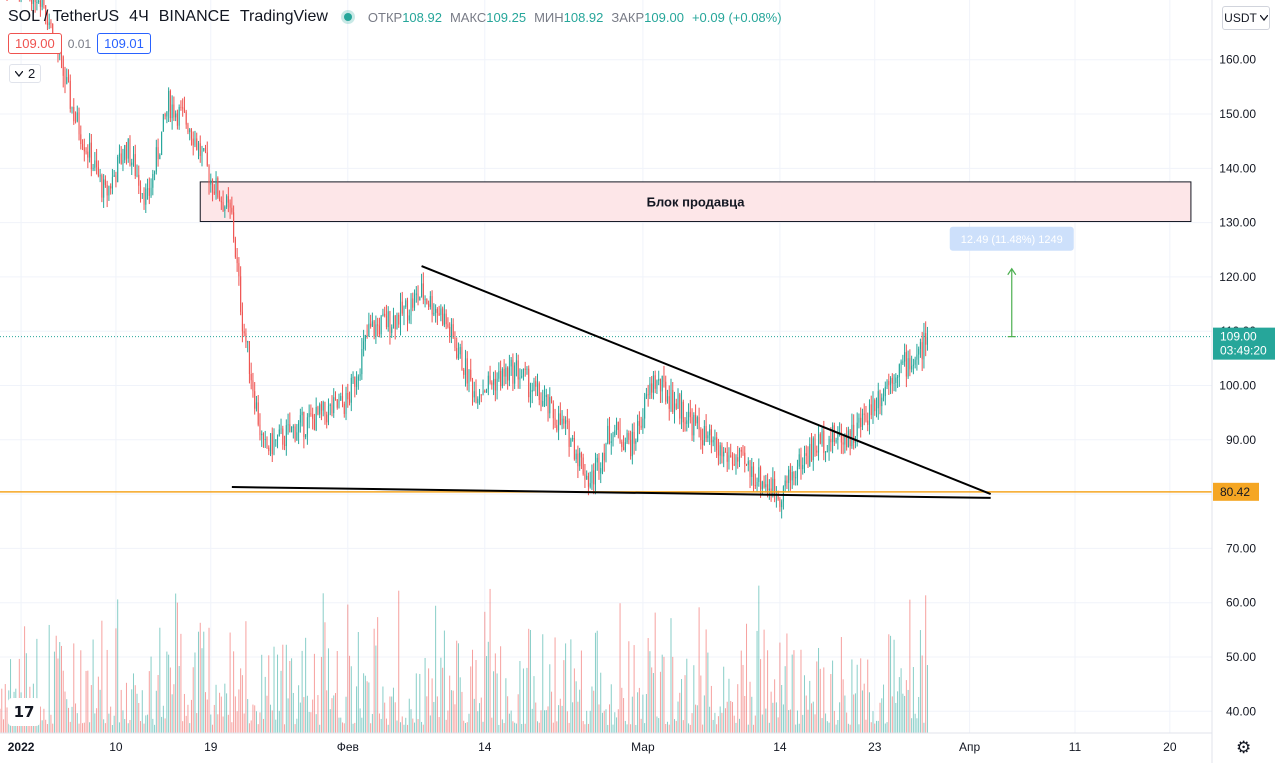  I want to click on gear-icon: ⚙, so click(1244, 747).